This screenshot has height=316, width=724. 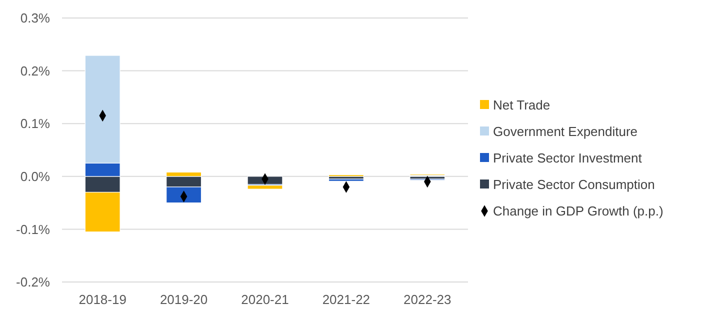 What do you see at coordinates (33, 229) in the screenshot?
I see `y-tick-label: -0.1%` at bounding box center [33, 229].